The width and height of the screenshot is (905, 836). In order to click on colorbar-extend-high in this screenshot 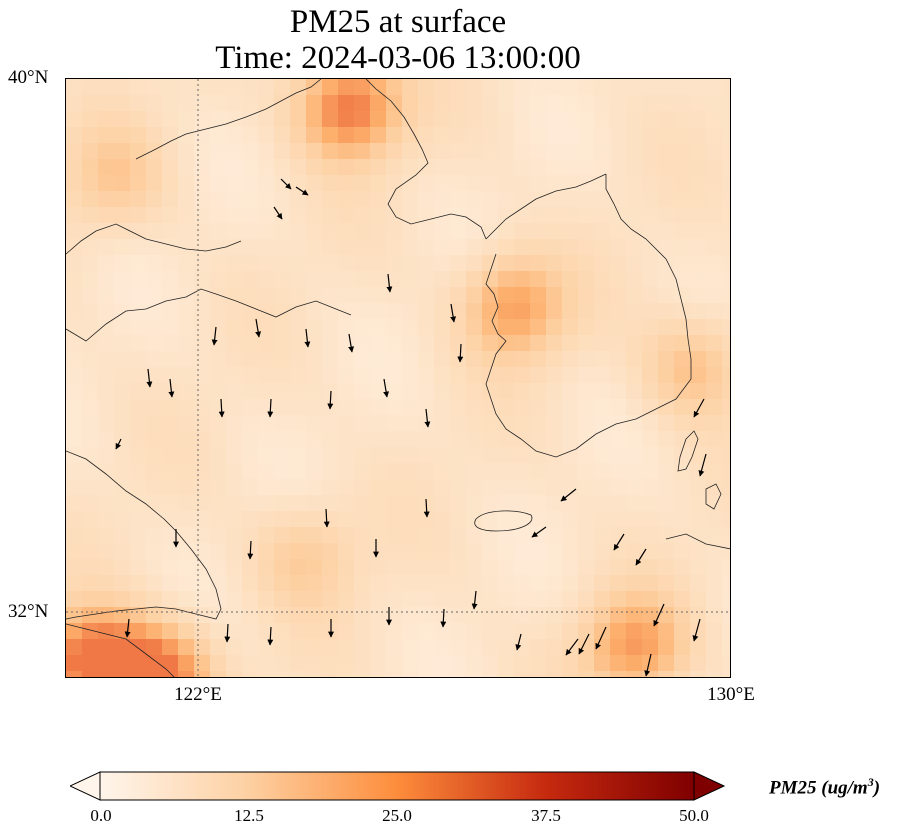, I will do `click(709, 786)`.